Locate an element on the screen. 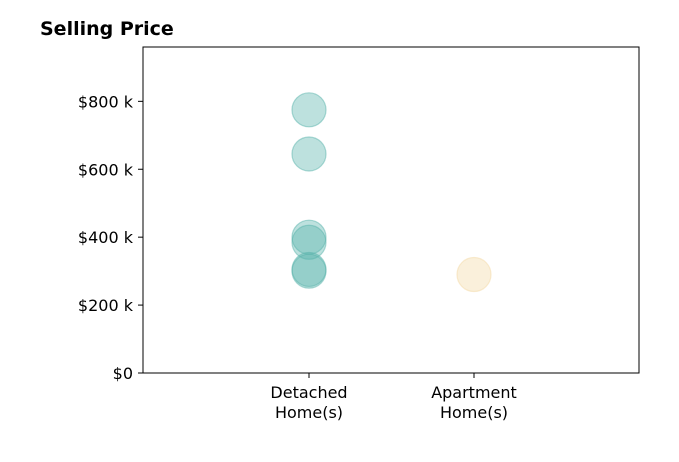 The width and height of the screenshot is (679, 462). data-points is located at coordinates (391, 192).